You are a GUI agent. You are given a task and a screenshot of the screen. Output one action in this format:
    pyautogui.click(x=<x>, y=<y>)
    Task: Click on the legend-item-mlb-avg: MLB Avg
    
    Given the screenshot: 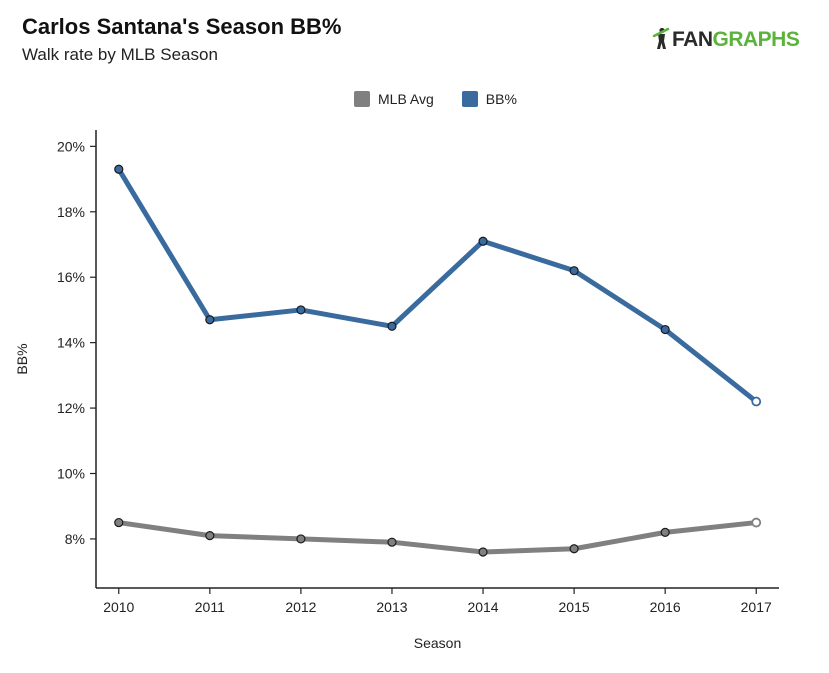 What is the action you would take?
    pyautogui.click(x=394, y=99)
    